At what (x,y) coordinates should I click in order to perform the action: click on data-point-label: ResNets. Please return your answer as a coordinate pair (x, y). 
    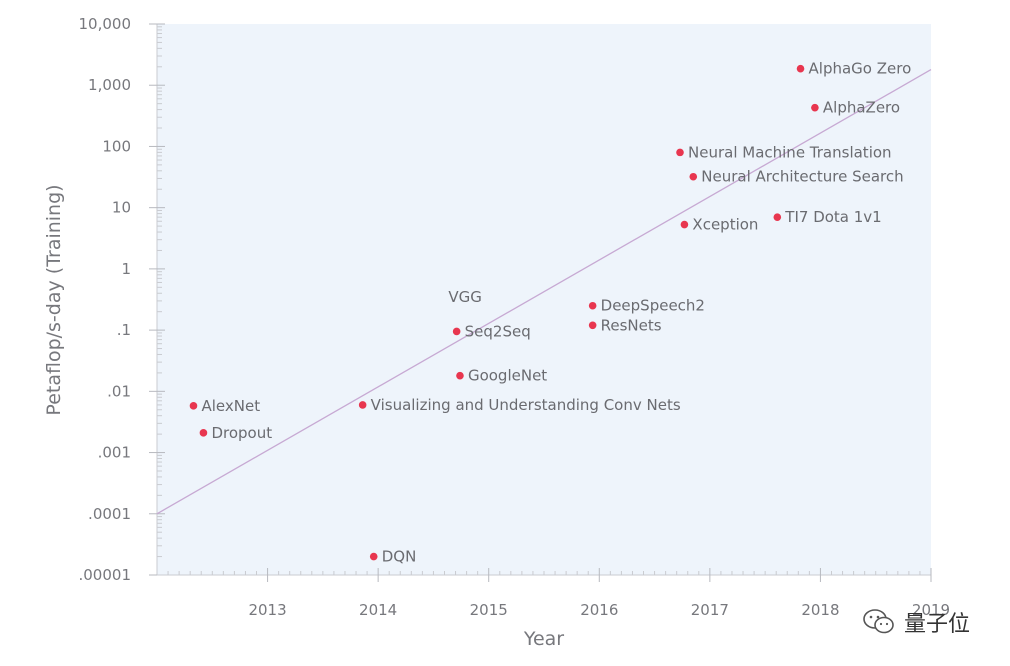
    Looking at the image, I should click on (631, 325).